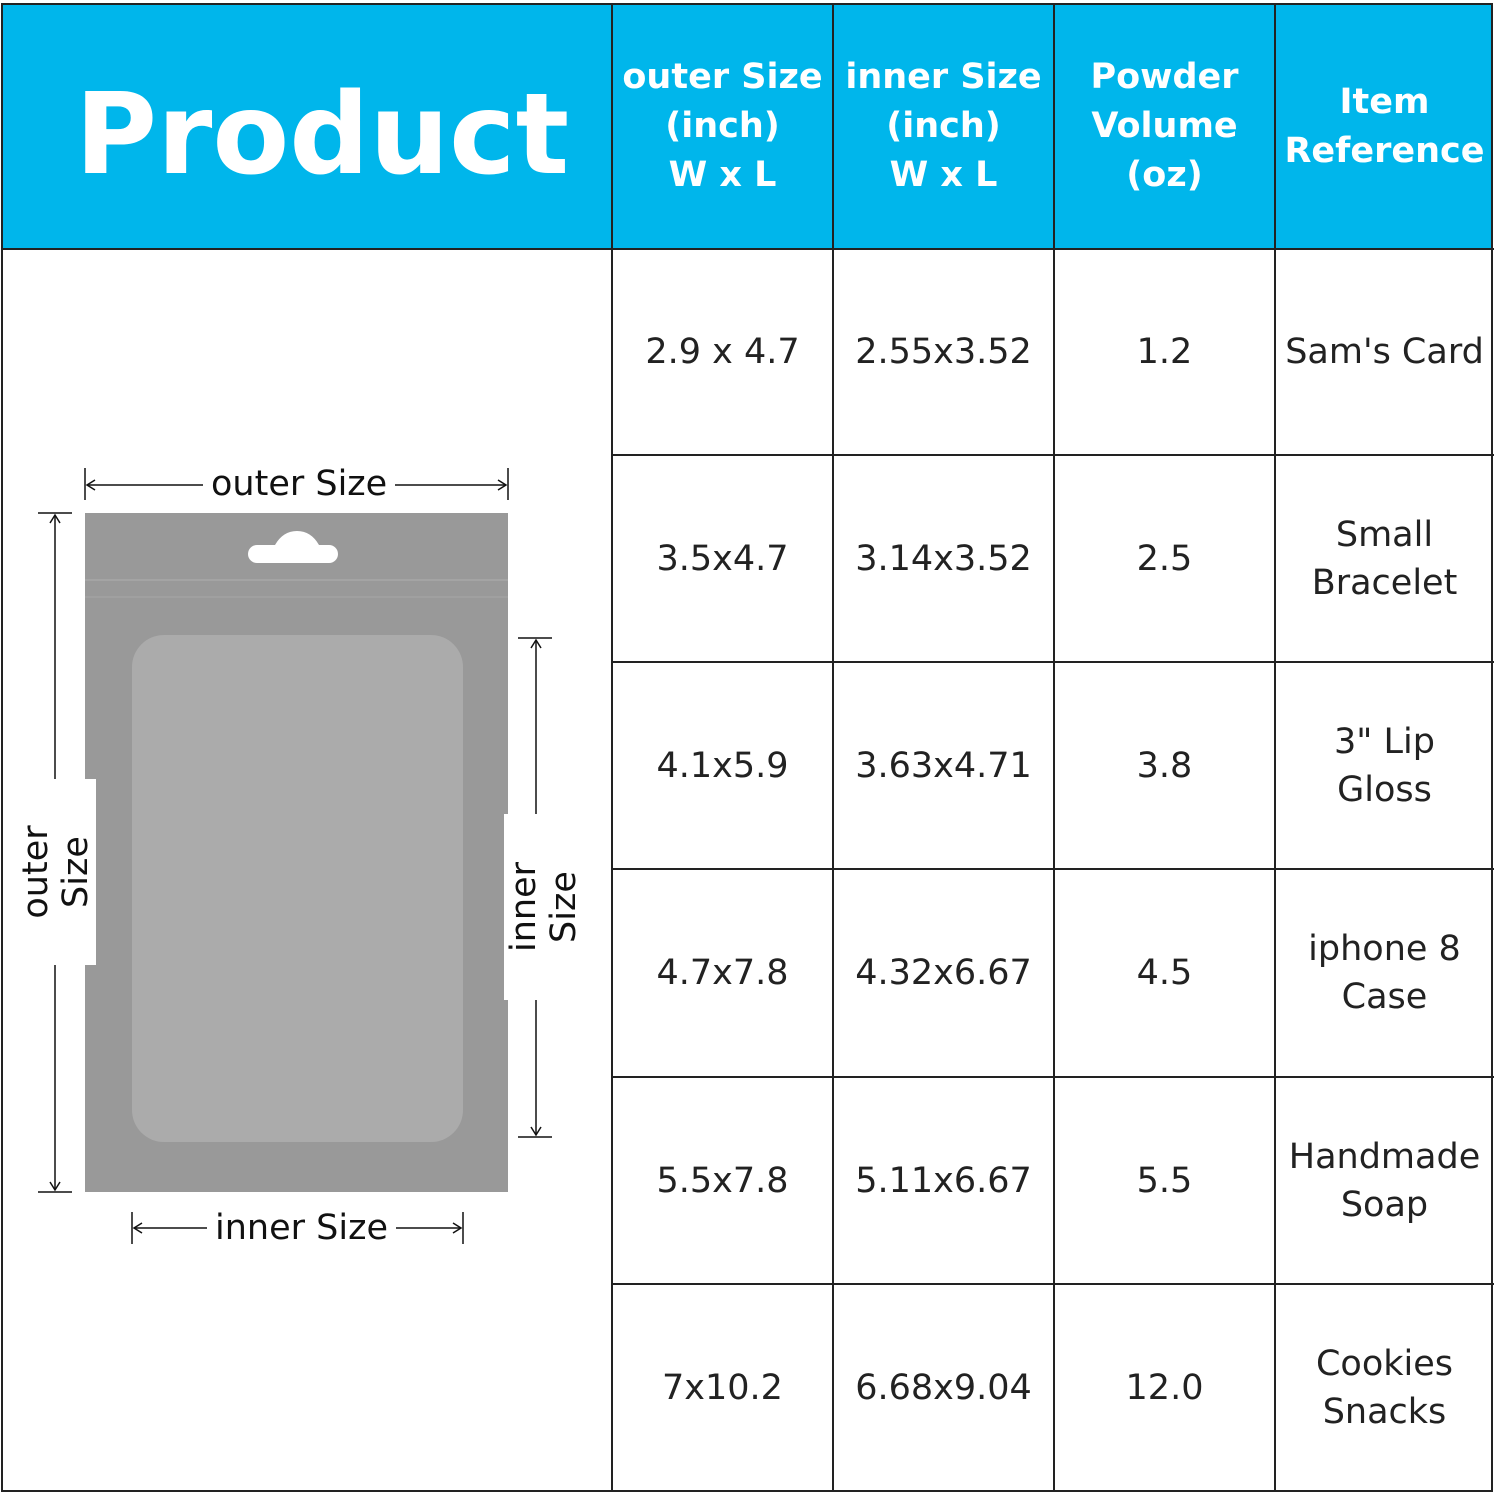 The width and height of the screenshot is (1497, 1497). What do you see at coordinates (1384, 558) in the screenshot?
I see `table-cell: Small Bracelet` at bounding box center [1384, 558].